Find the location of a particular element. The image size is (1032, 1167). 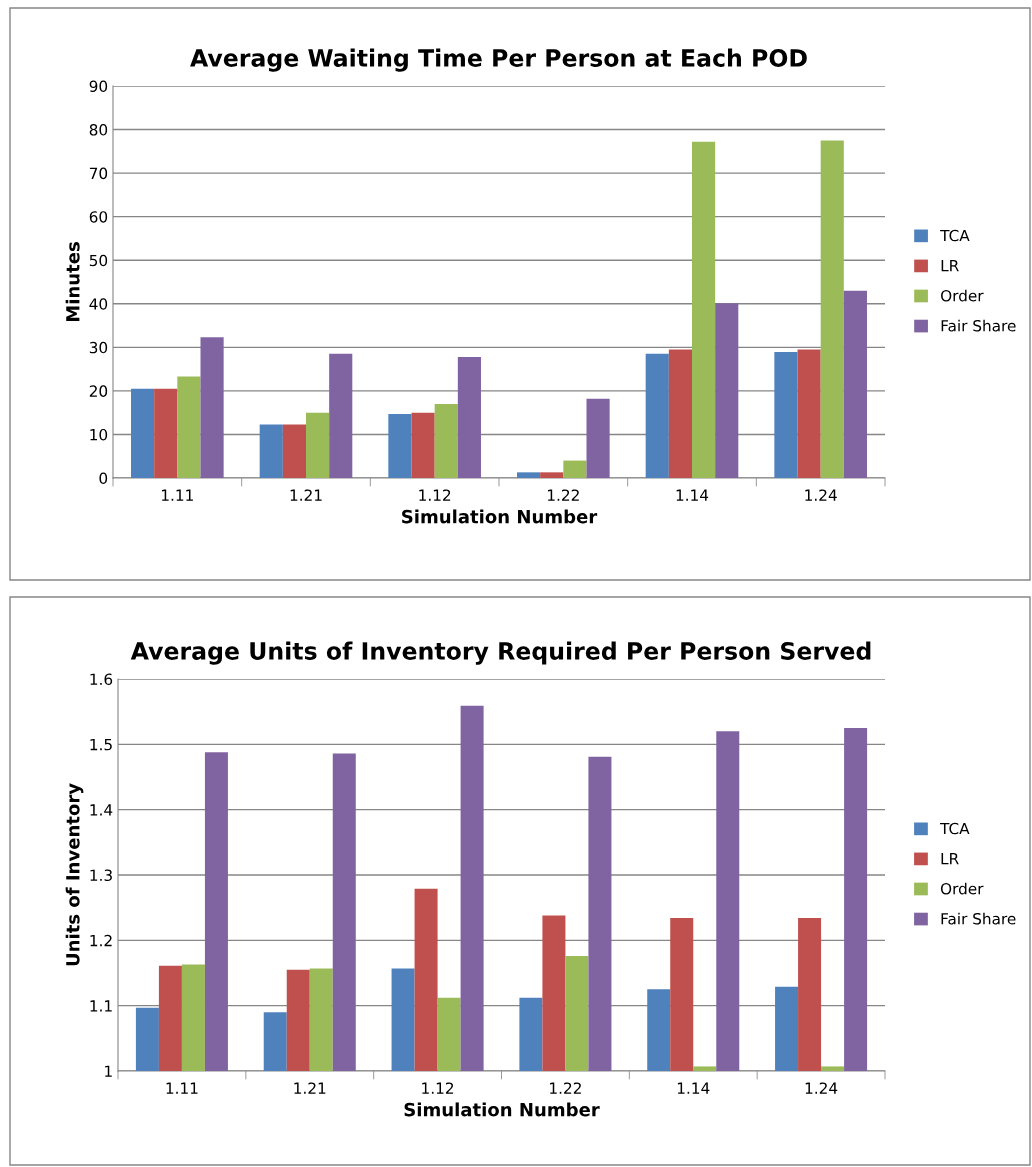

y-tick-label: 70 is located at coordinates (98, 173).